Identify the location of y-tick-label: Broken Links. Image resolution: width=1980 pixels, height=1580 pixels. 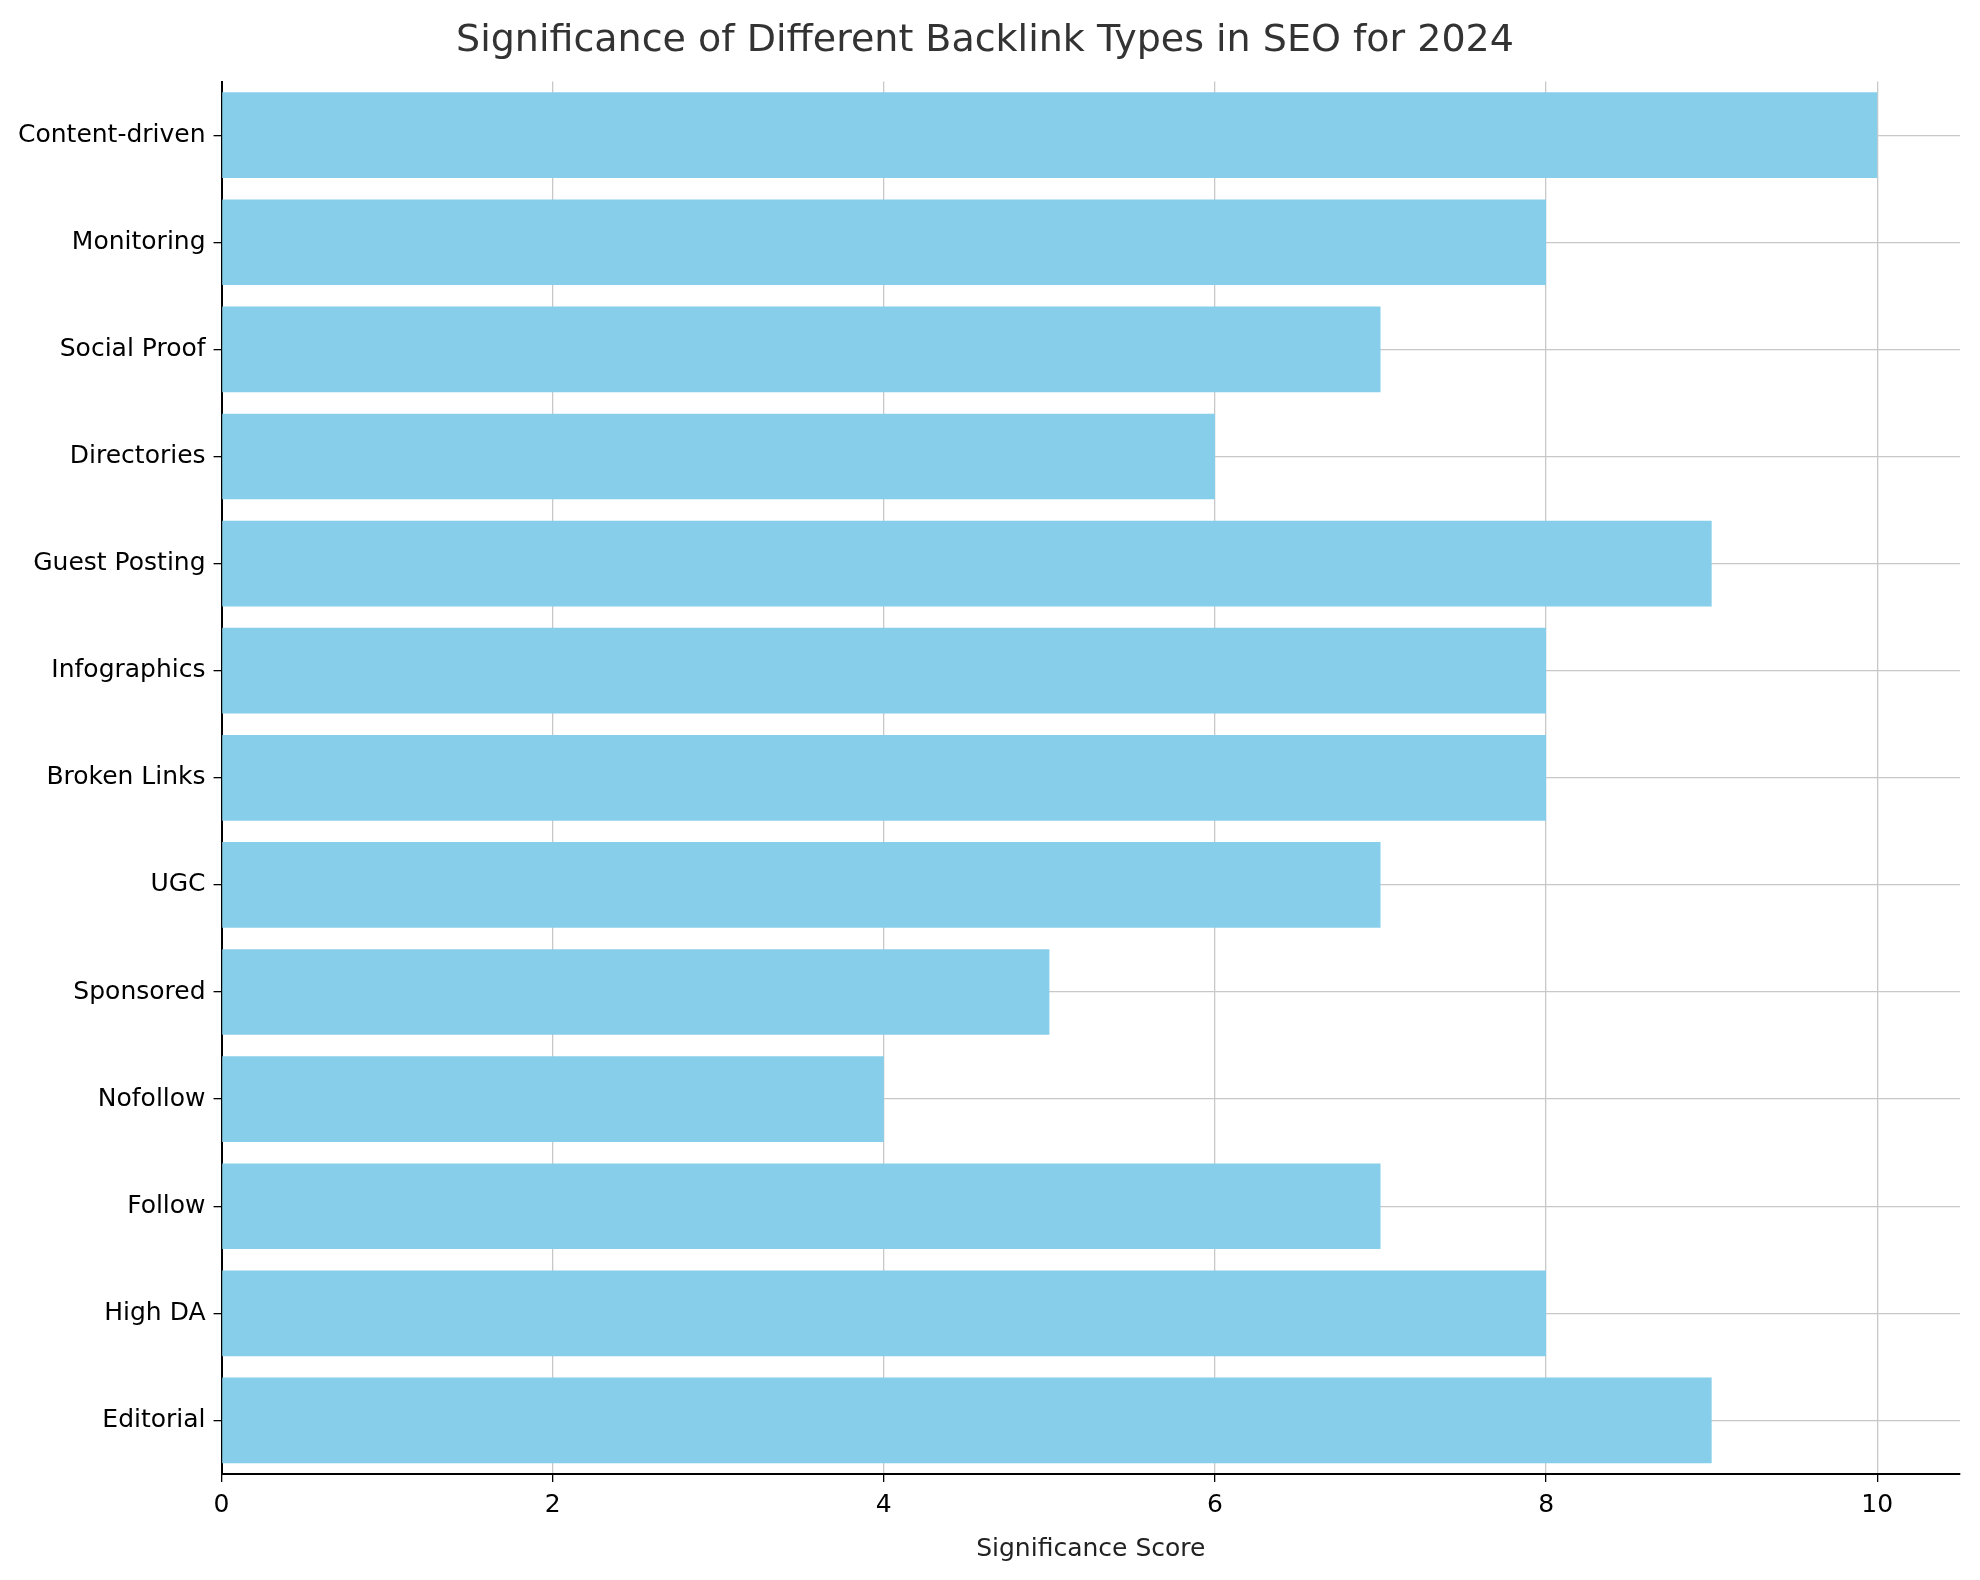
(126, 776).